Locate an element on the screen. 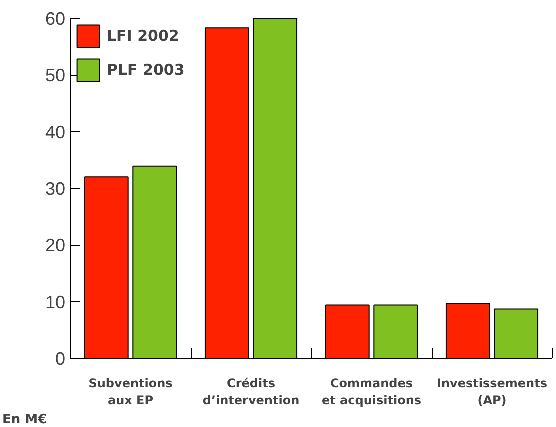 The image size is (556, 427). x-tick-label: Investissements (AP) is located at coordinates (492, 392).